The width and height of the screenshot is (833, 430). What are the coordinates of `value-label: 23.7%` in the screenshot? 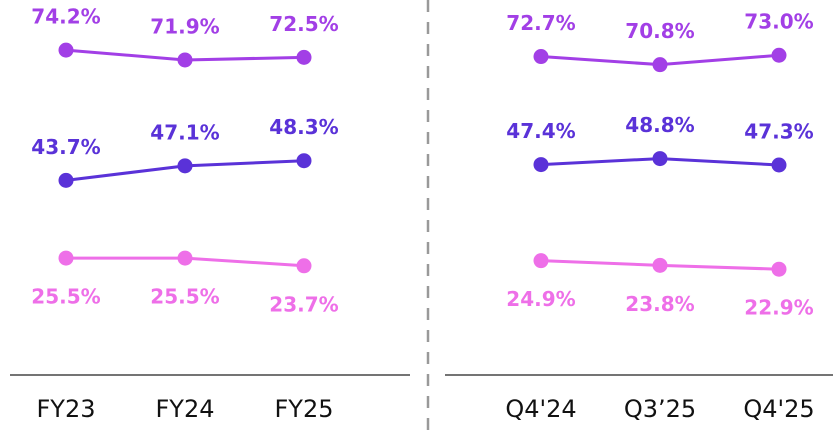 It's located at (303, 304).